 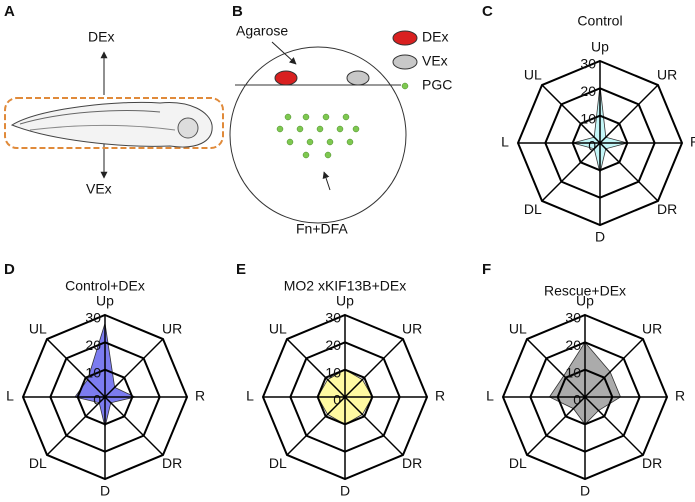 What do you see at coordinates (105, 286) in the screenshot?
I see `chart-title: Control+DEx` at bounding box center [105, 286].